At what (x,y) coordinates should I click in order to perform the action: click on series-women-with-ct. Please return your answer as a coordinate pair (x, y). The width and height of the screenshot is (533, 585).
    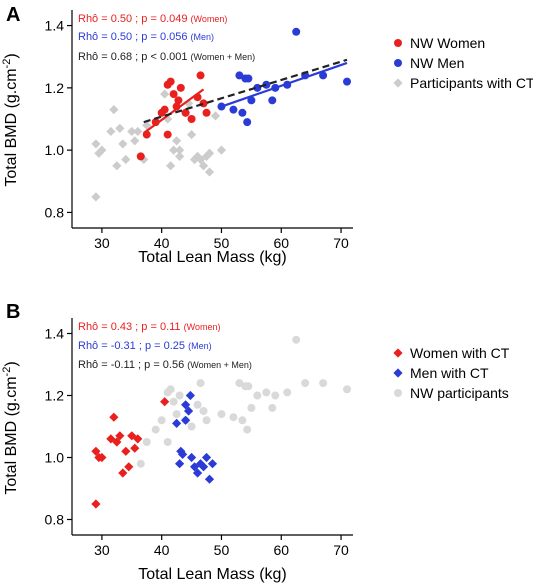
    Looking at the image, I should click on (130, 453).